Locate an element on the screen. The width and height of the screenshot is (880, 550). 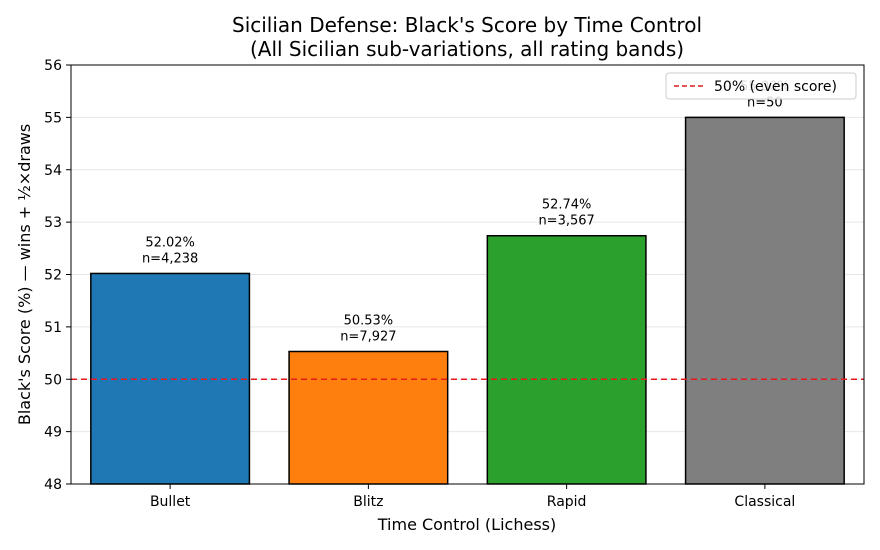
bar-count-label: n=3,567 is located at coordinates (566, 221).